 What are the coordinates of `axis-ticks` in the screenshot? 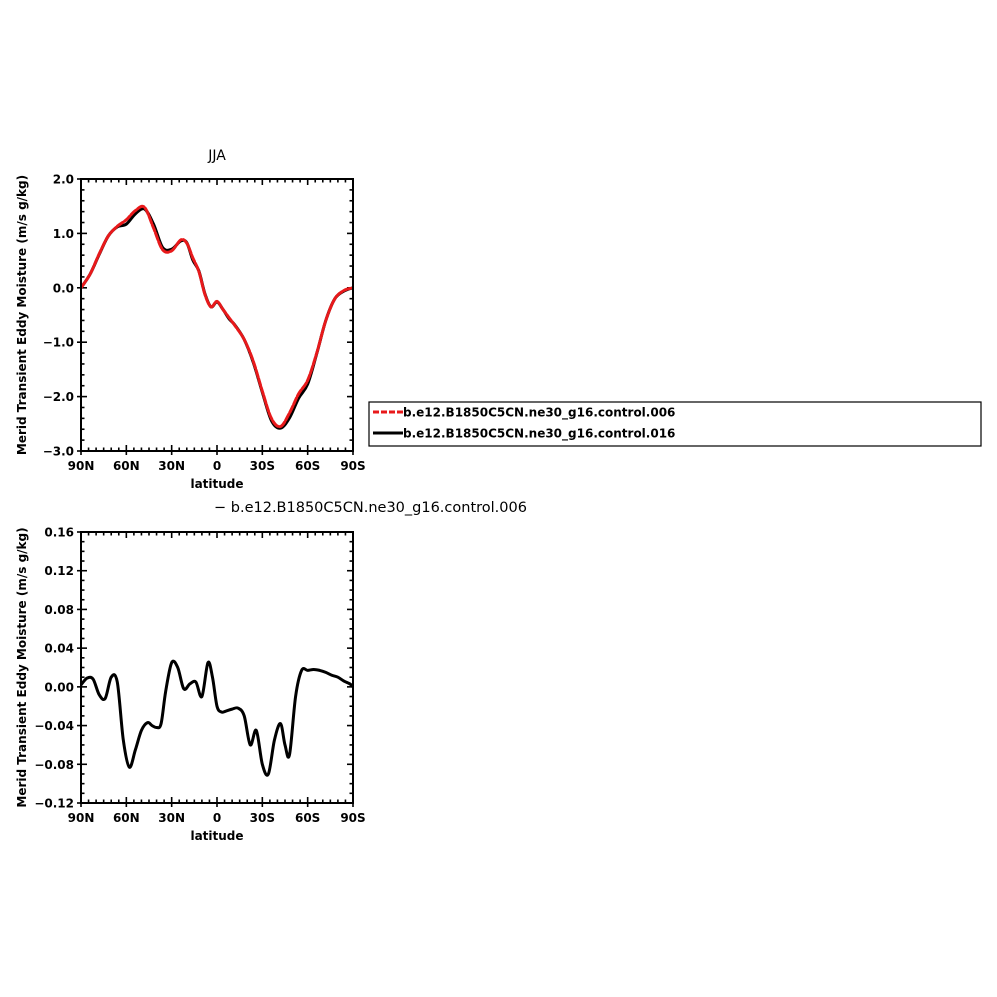 It's located at (215, 316).